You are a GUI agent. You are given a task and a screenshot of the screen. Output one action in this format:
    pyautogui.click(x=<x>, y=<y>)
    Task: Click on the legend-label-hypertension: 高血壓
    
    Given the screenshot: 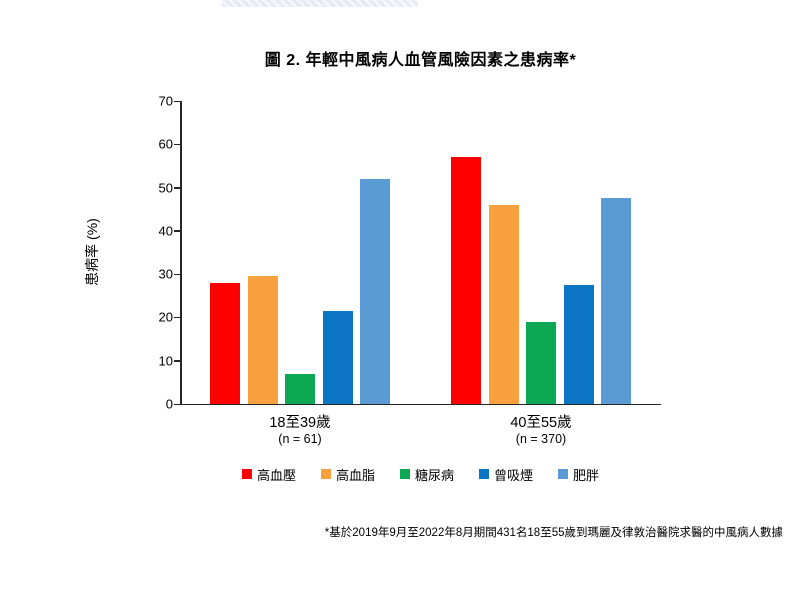 What is the action you would take?
    pyautogui.click(x=276, y=475)
    